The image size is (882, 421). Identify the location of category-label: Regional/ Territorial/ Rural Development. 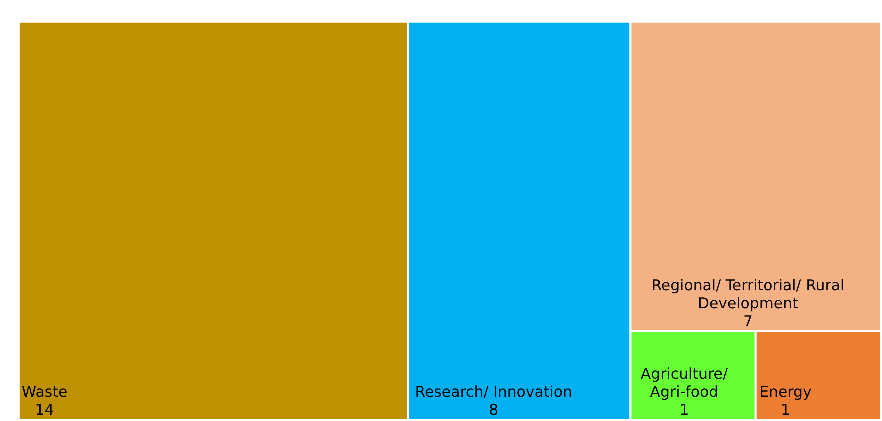
(748, 294).